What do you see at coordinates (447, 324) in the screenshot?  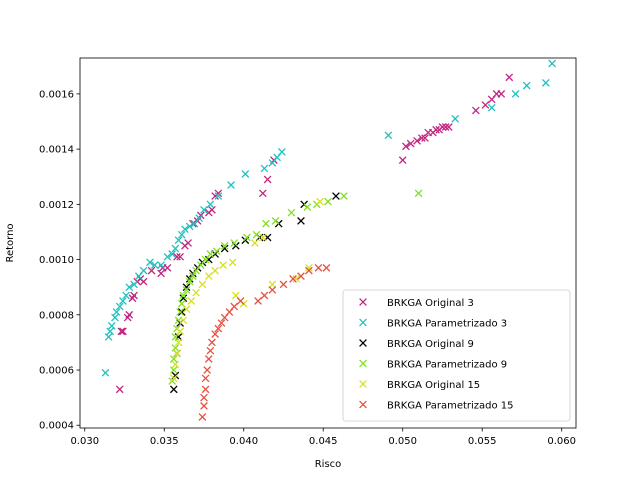 I see `legend-label: BRKGA Parametrizado 3` at bounding box center [447, 324].